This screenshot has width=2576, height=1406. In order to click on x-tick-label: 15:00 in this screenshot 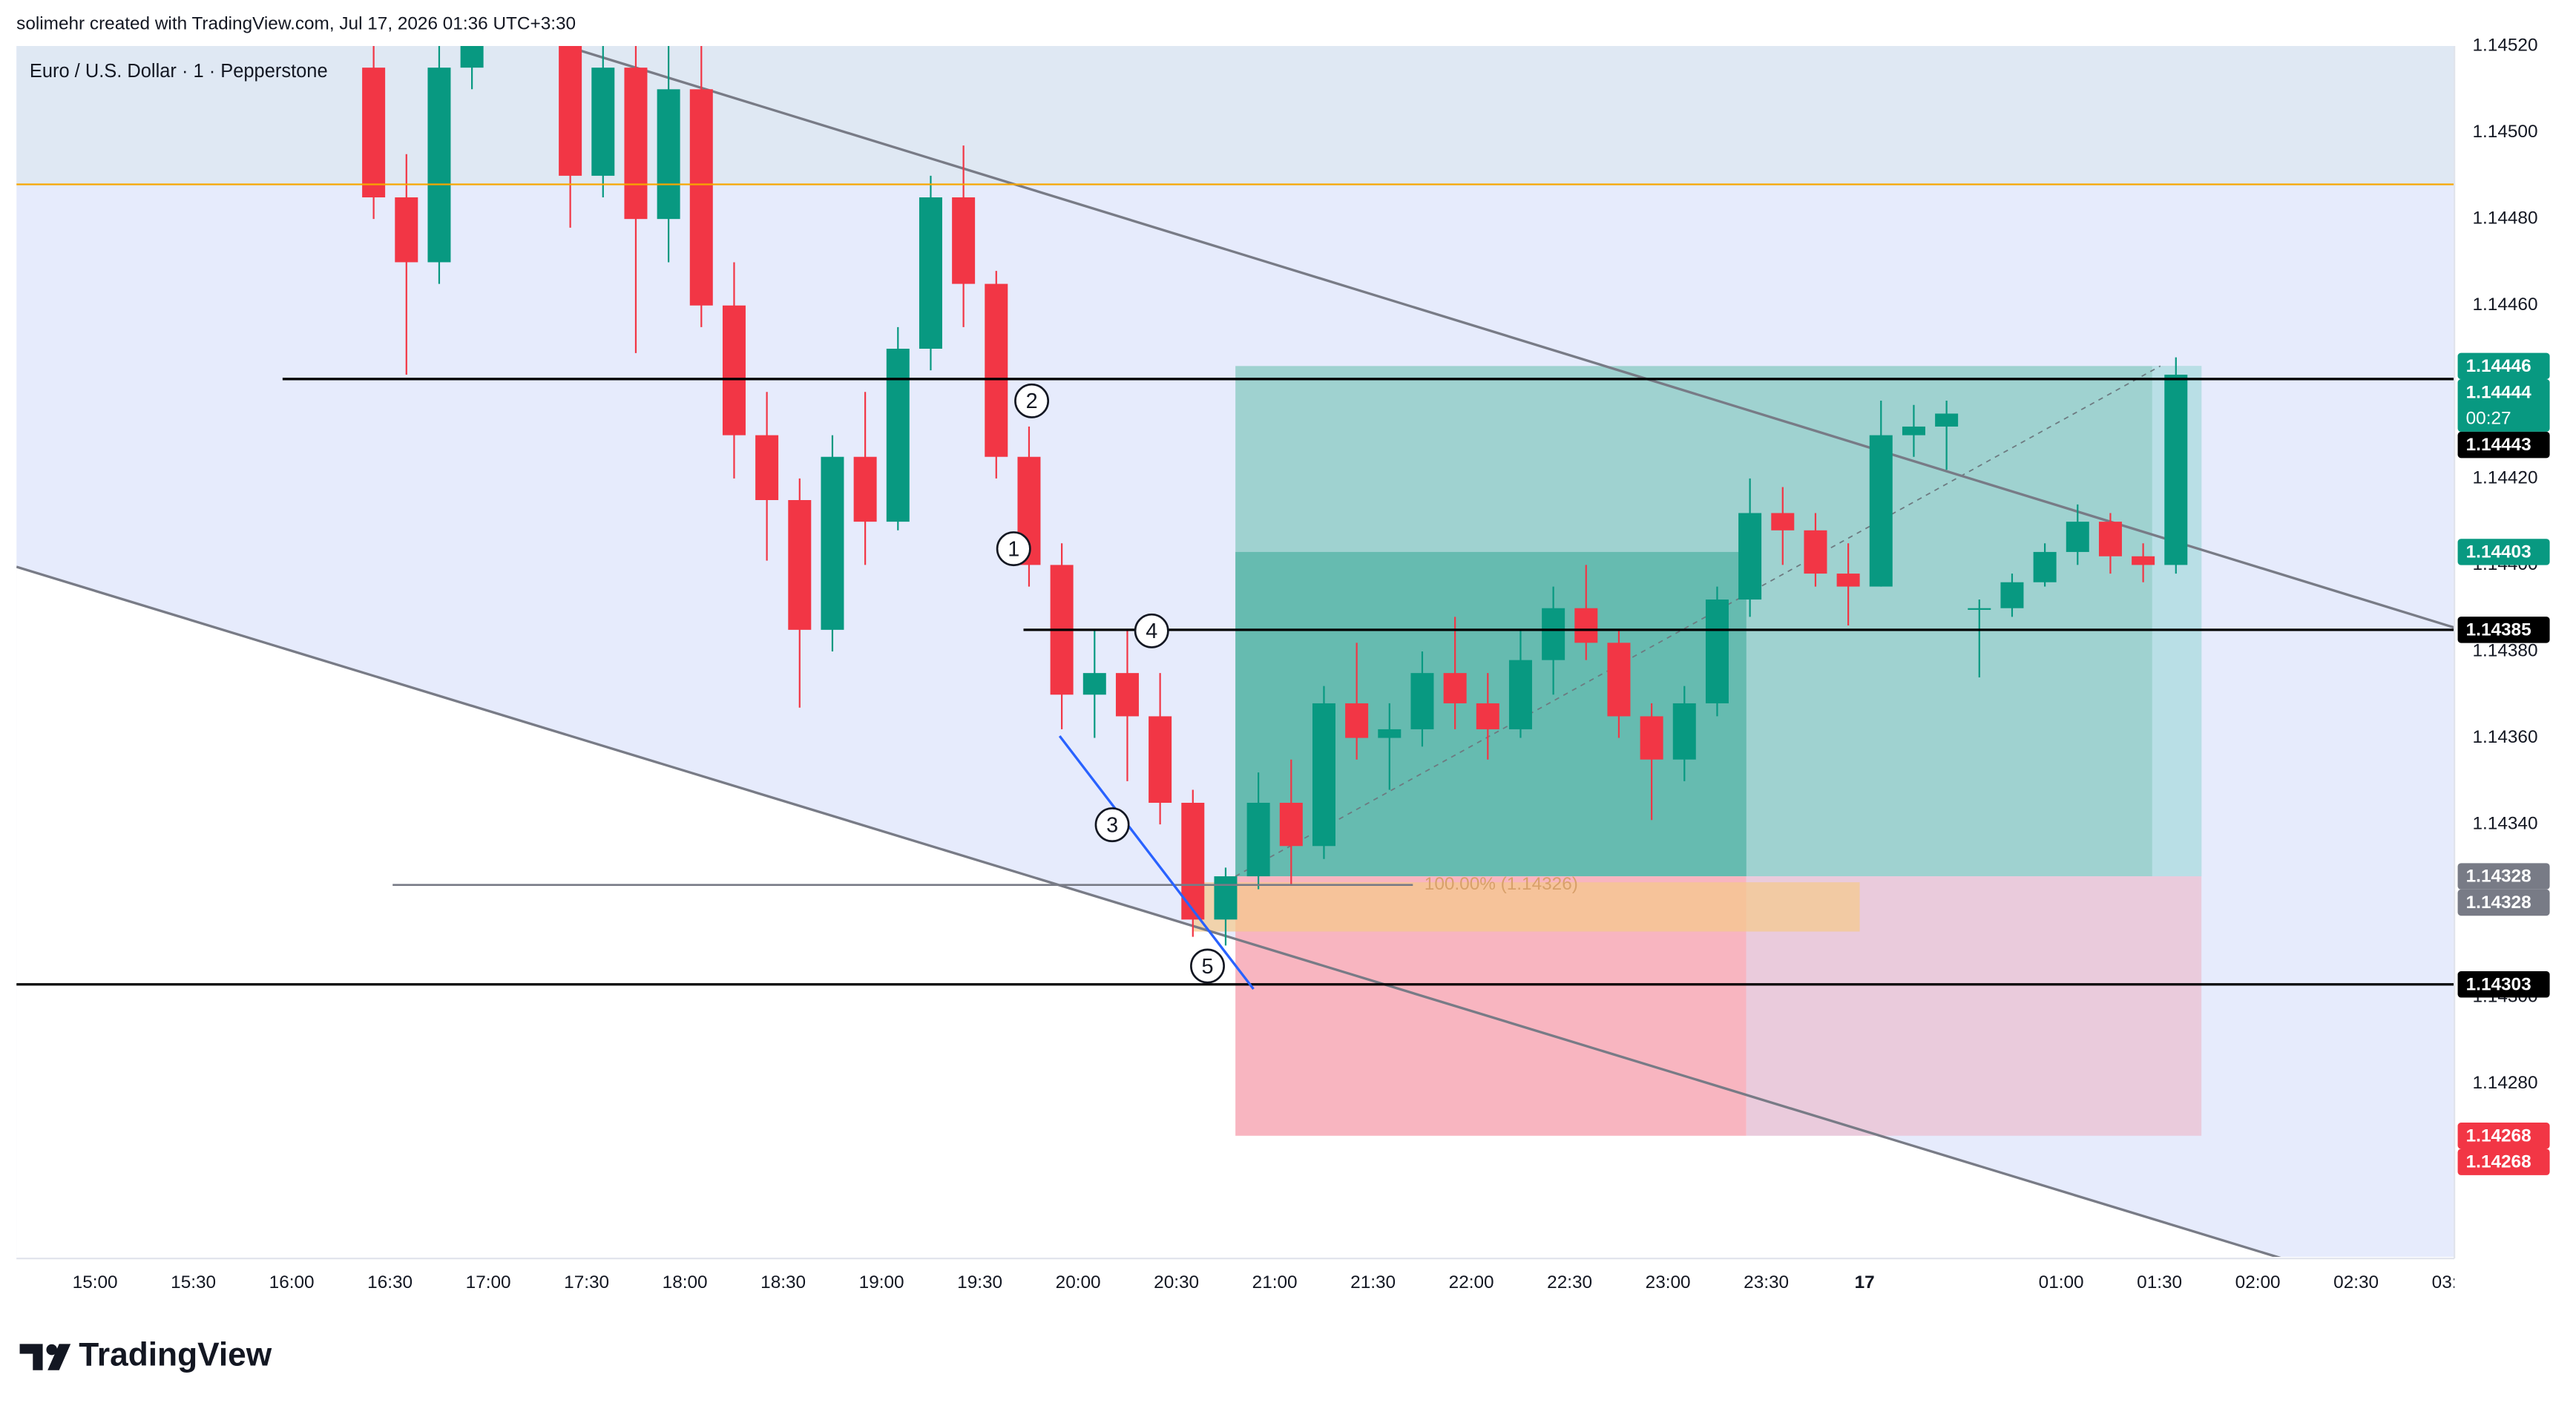, I will do `click(95, 1282)`.